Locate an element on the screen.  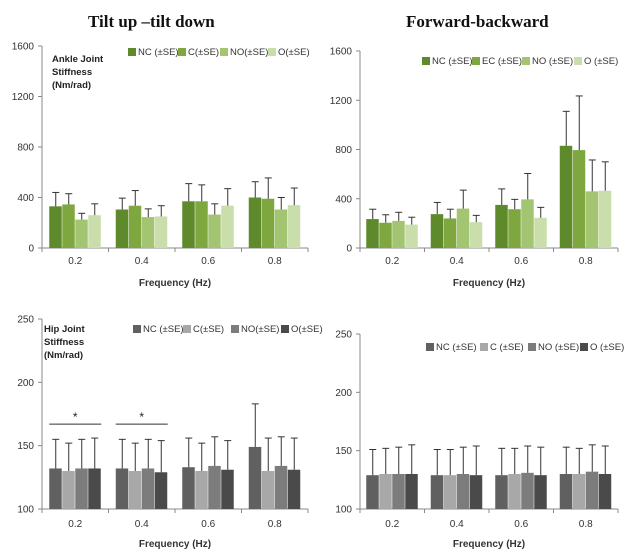
legend-label: C (±SE) is located at coordinates (507, 347).